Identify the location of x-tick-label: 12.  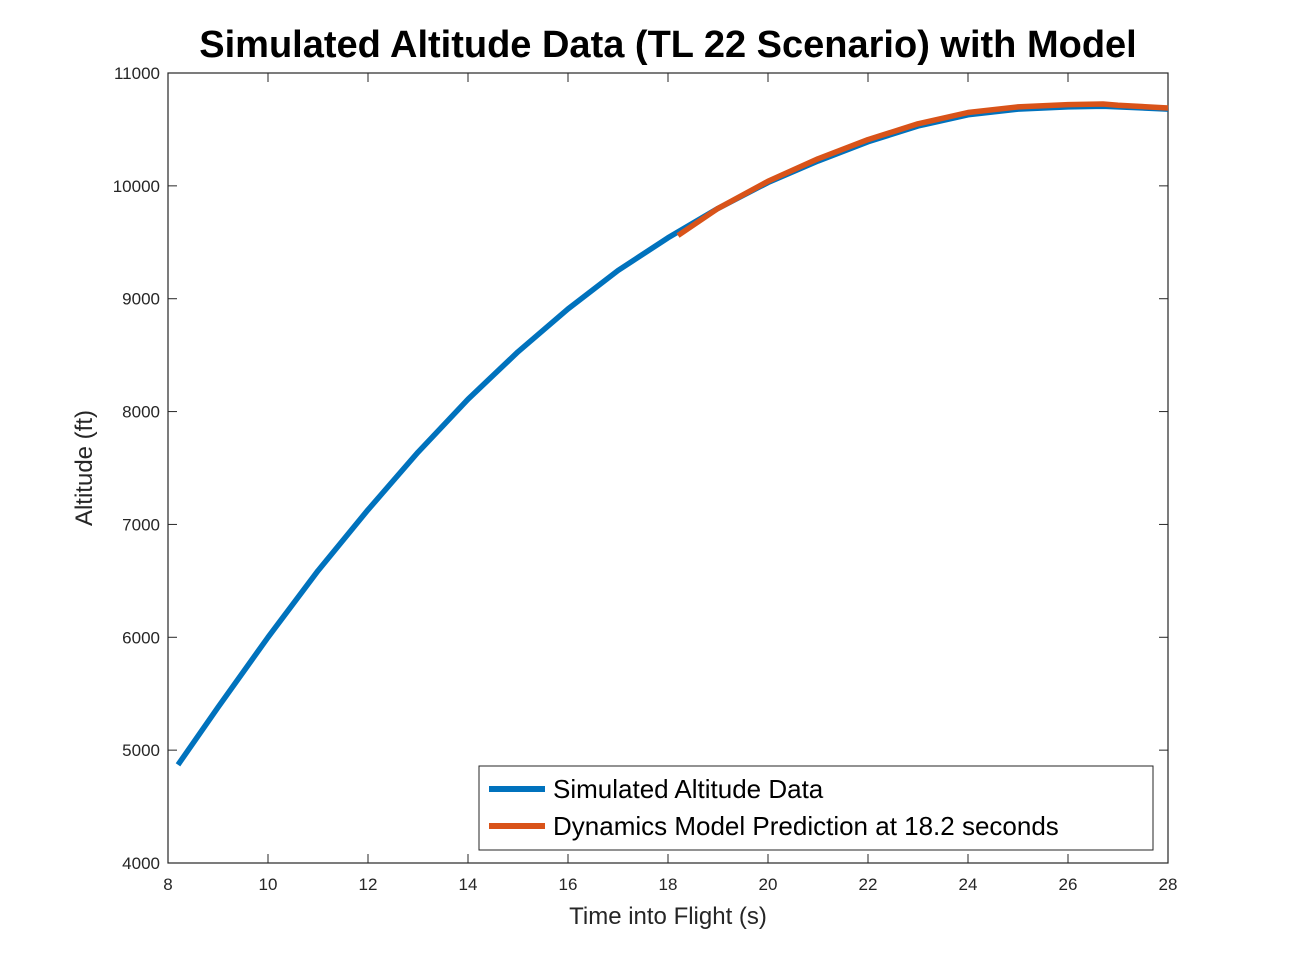
(368, 884).